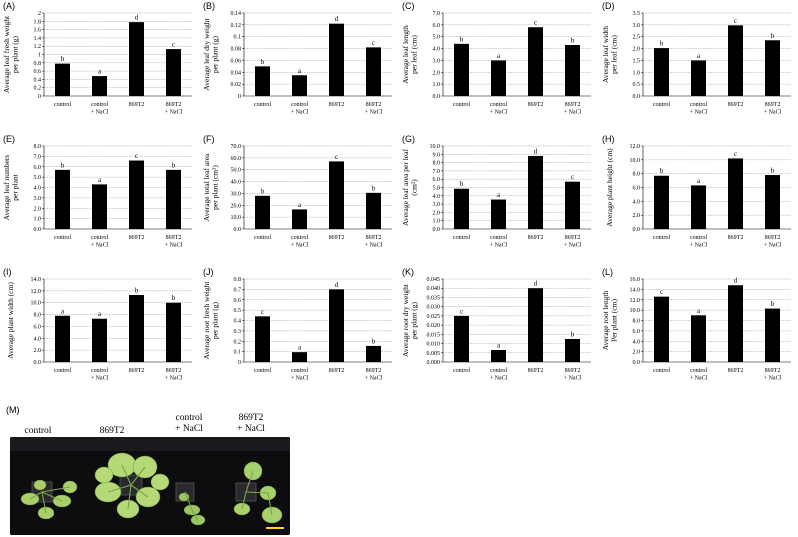 Image resolution: width=798 pixels, height=537 pixels. I want to click on y-tick-label: 1.2, so click(38, 47).